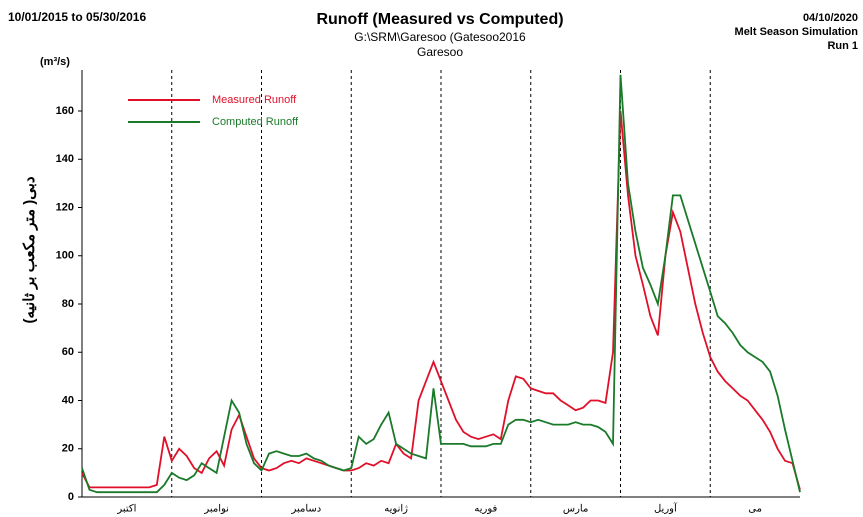  What do you see at coordinates (68, 352) in the screenshot?
I see `y-tick-label: 60` at bounding box center [68, 352].